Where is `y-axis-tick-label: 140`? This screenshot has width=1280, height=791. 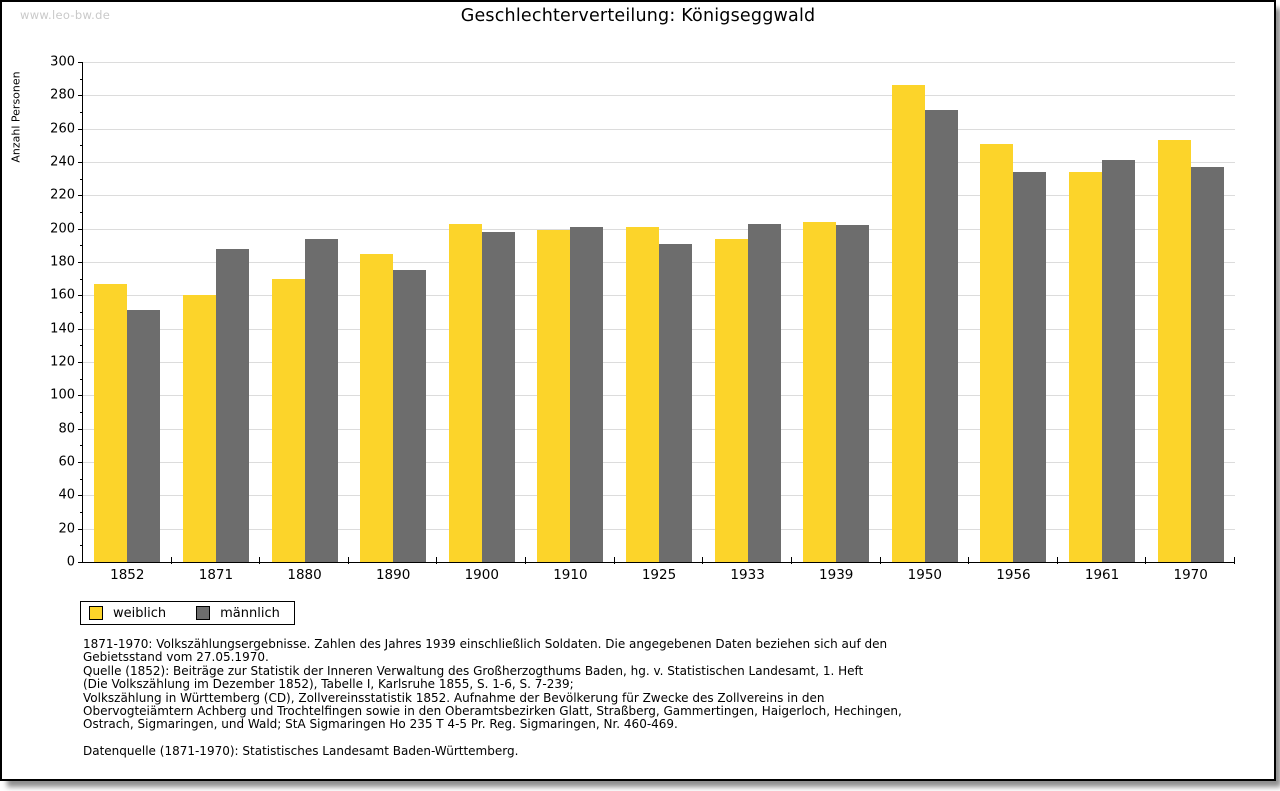 y-axis-tick-label: 140 is located at coordinates (62, 329).